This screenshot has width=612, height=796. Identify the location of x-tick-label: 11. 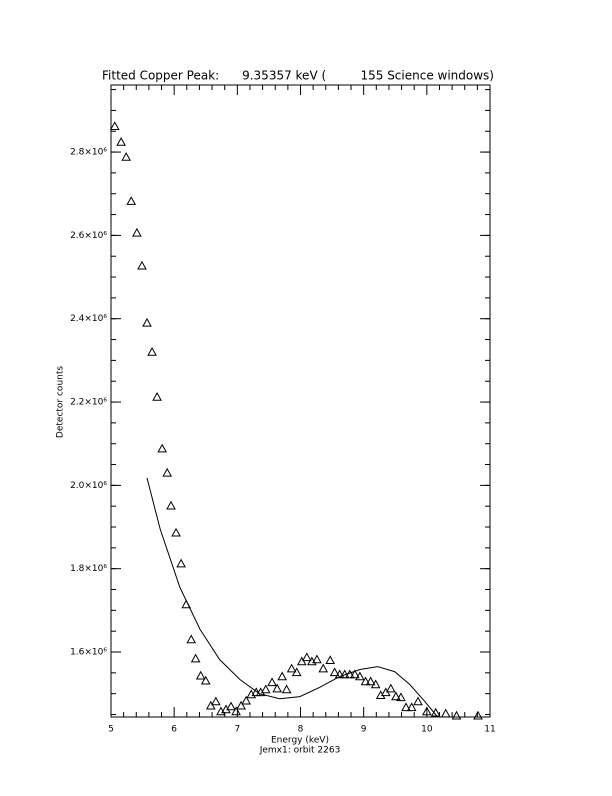
(489, 730).